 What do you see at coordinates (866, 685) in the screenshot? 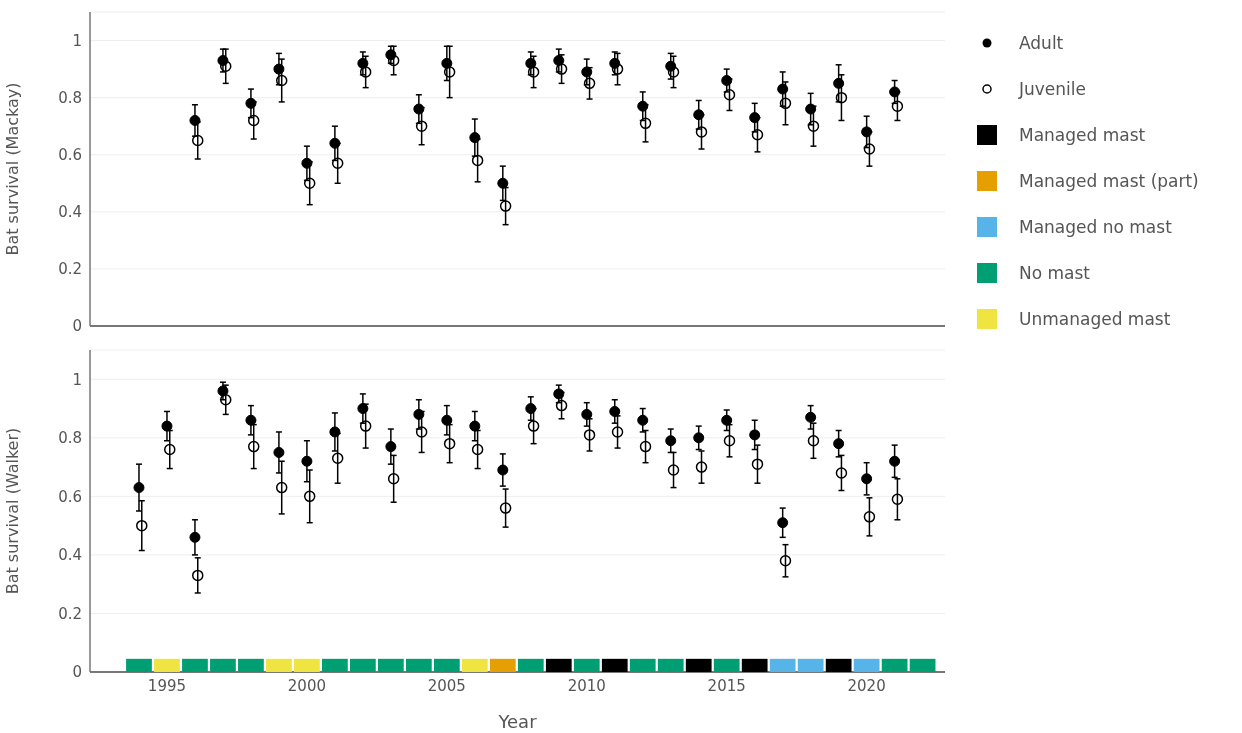
I see `x-tick-label: 2020` at bounding box center [866, 685].